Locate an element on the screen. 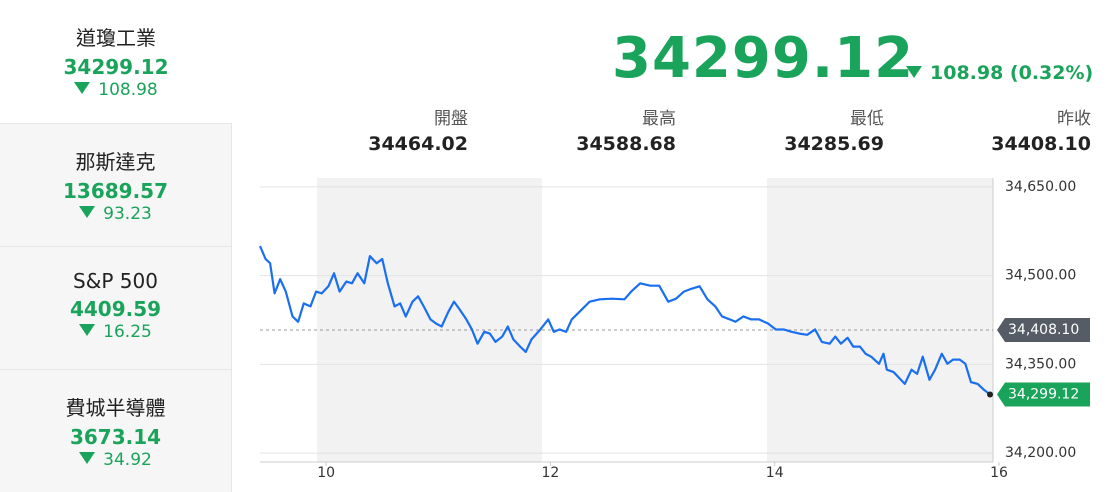  y-tick-label: 34,200.00 is located at coordinates (1040, 453).